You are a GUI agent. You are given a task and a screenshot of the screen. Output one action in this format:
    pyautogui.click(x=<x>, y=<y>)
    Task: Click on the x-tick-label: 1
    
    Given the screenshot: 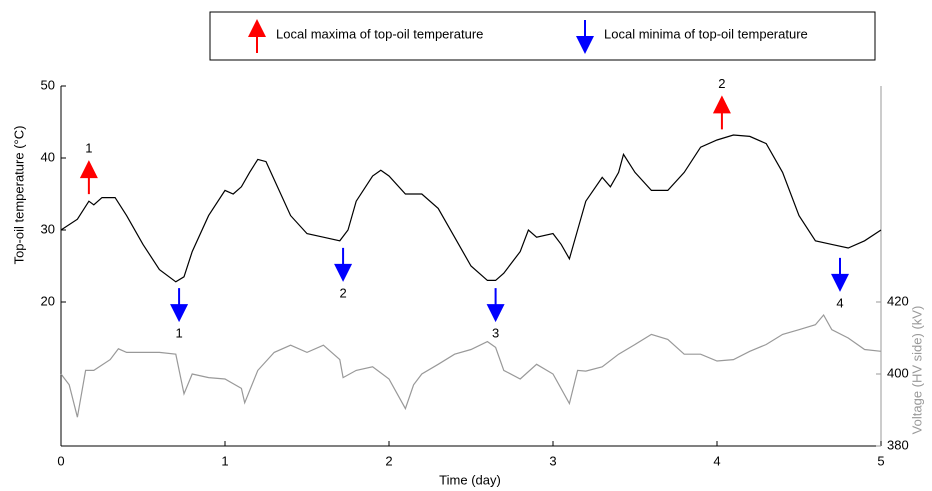 What is the action you would take?
    pyautogui.click(x=224, y=460)
    